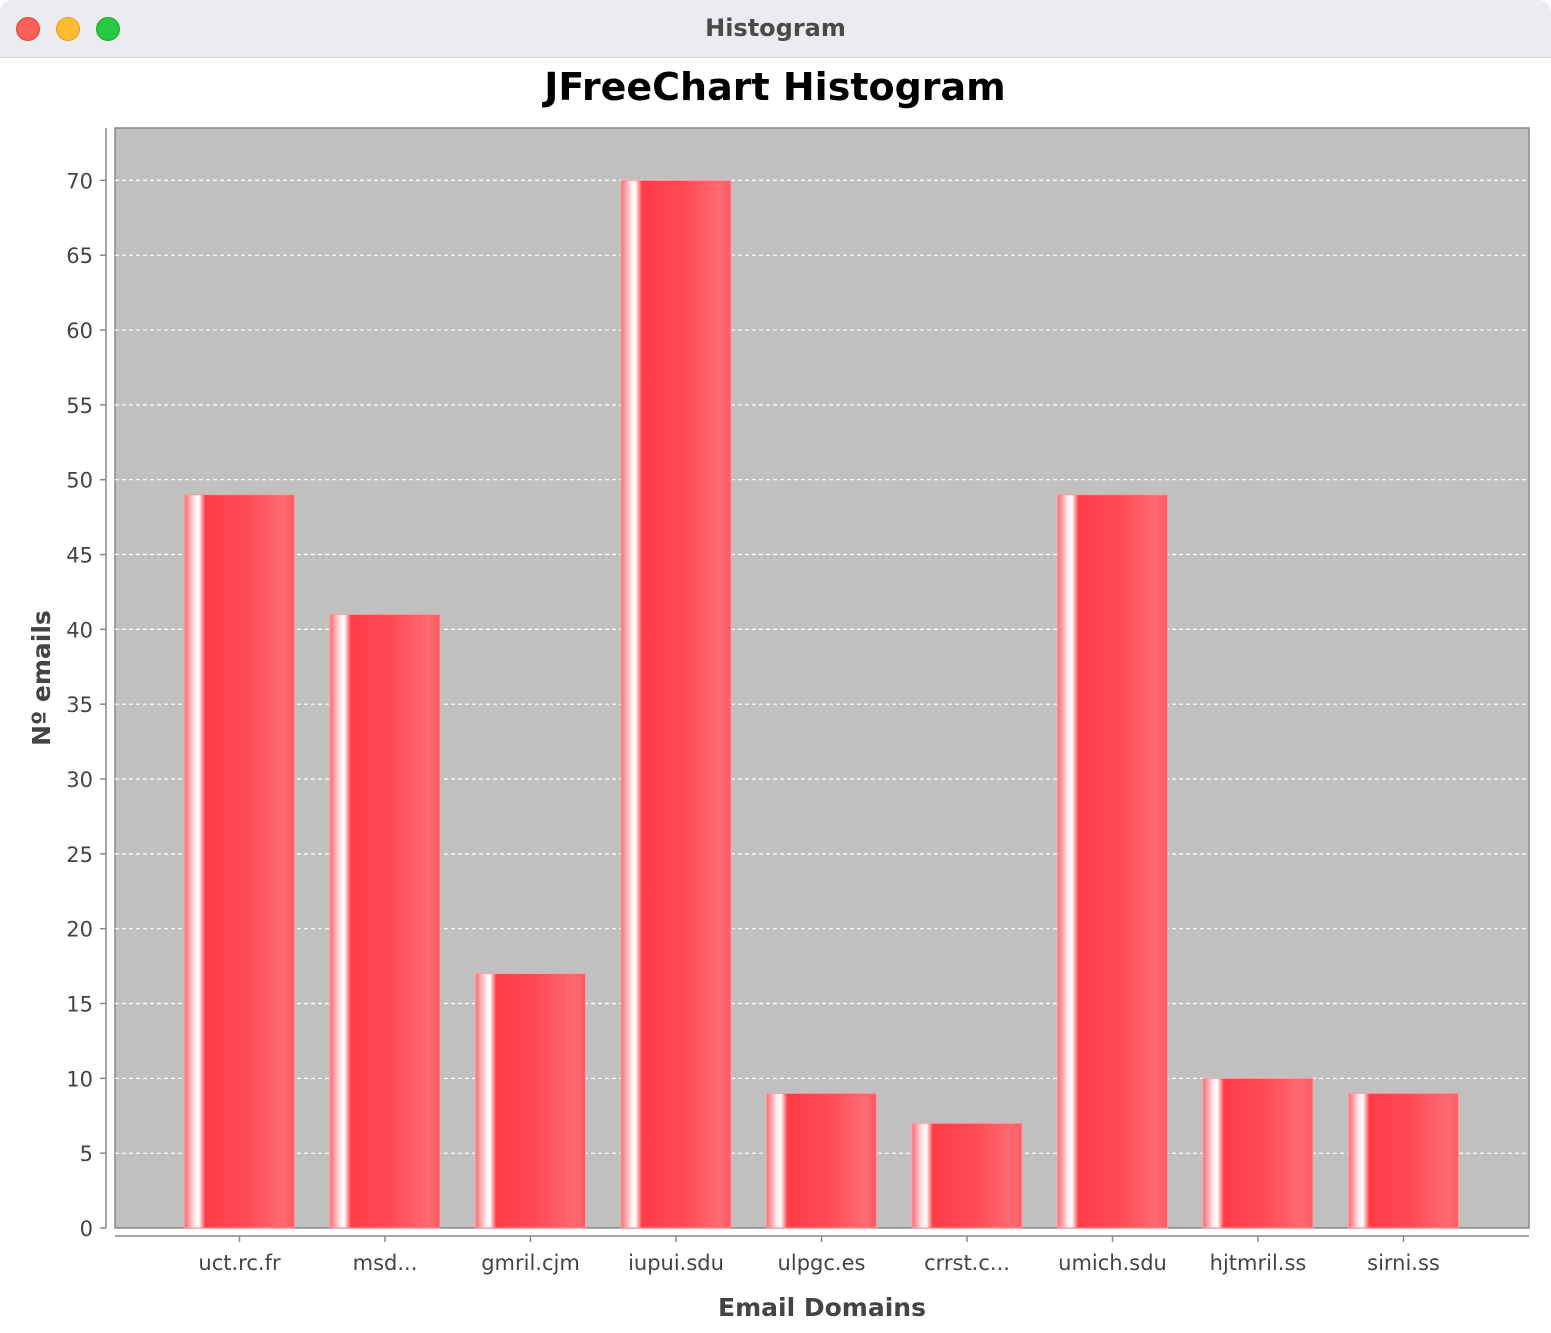 This screenshot has width=1551, height=1333. Describe the element at coordinates (239, 1263) in the screenshot. I see `x-tick-label: uct.rc.fr` at that location.